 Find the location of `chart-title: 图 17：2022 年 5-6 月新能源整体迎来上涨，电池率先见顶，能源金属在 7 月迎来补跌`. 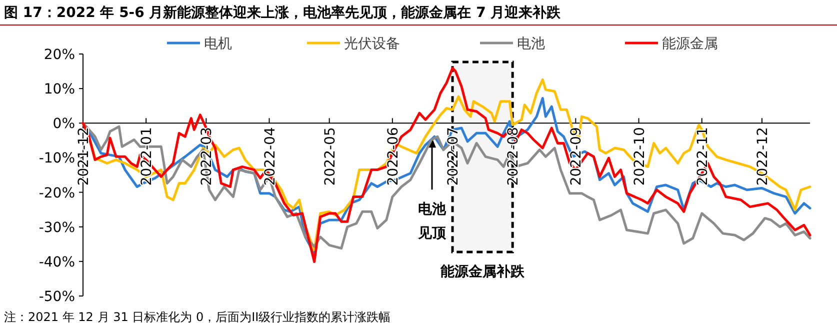

chart-title: 图 17：2022 年 5-6 月新能源整体迎来上涨，电池率先见顶，能源金属在 7 月迎来补跌 is located at coordinates (283, 12).